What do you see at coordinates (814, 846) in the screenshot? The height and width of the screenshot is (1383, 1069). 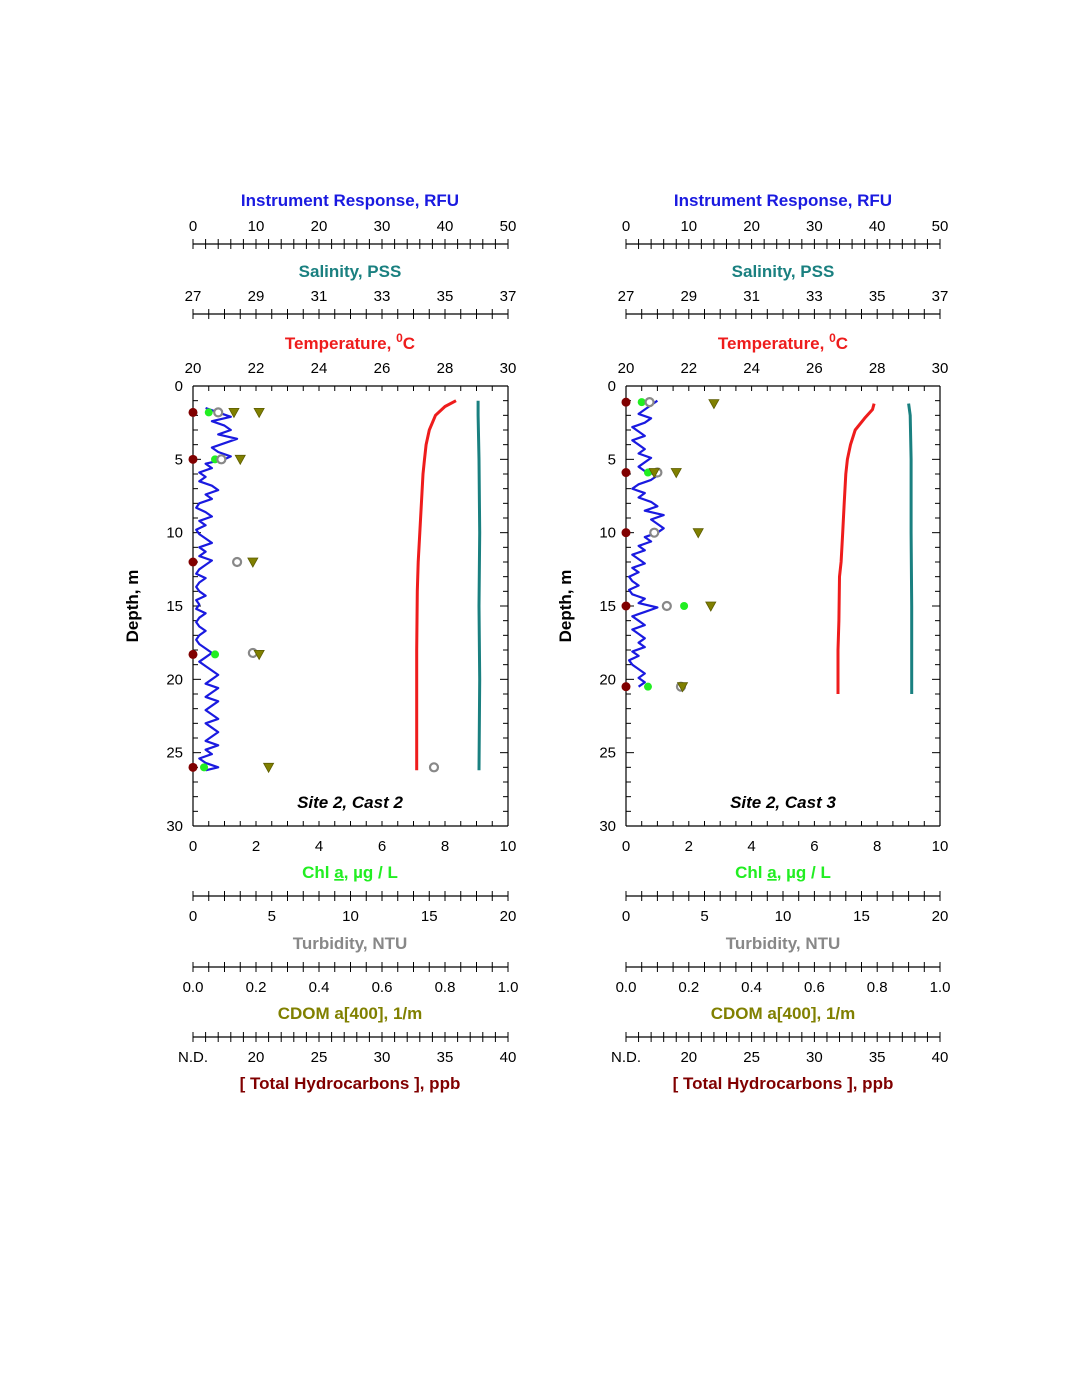 I see `right-chl-tick-label: 6` at bounding box center [814, 846].